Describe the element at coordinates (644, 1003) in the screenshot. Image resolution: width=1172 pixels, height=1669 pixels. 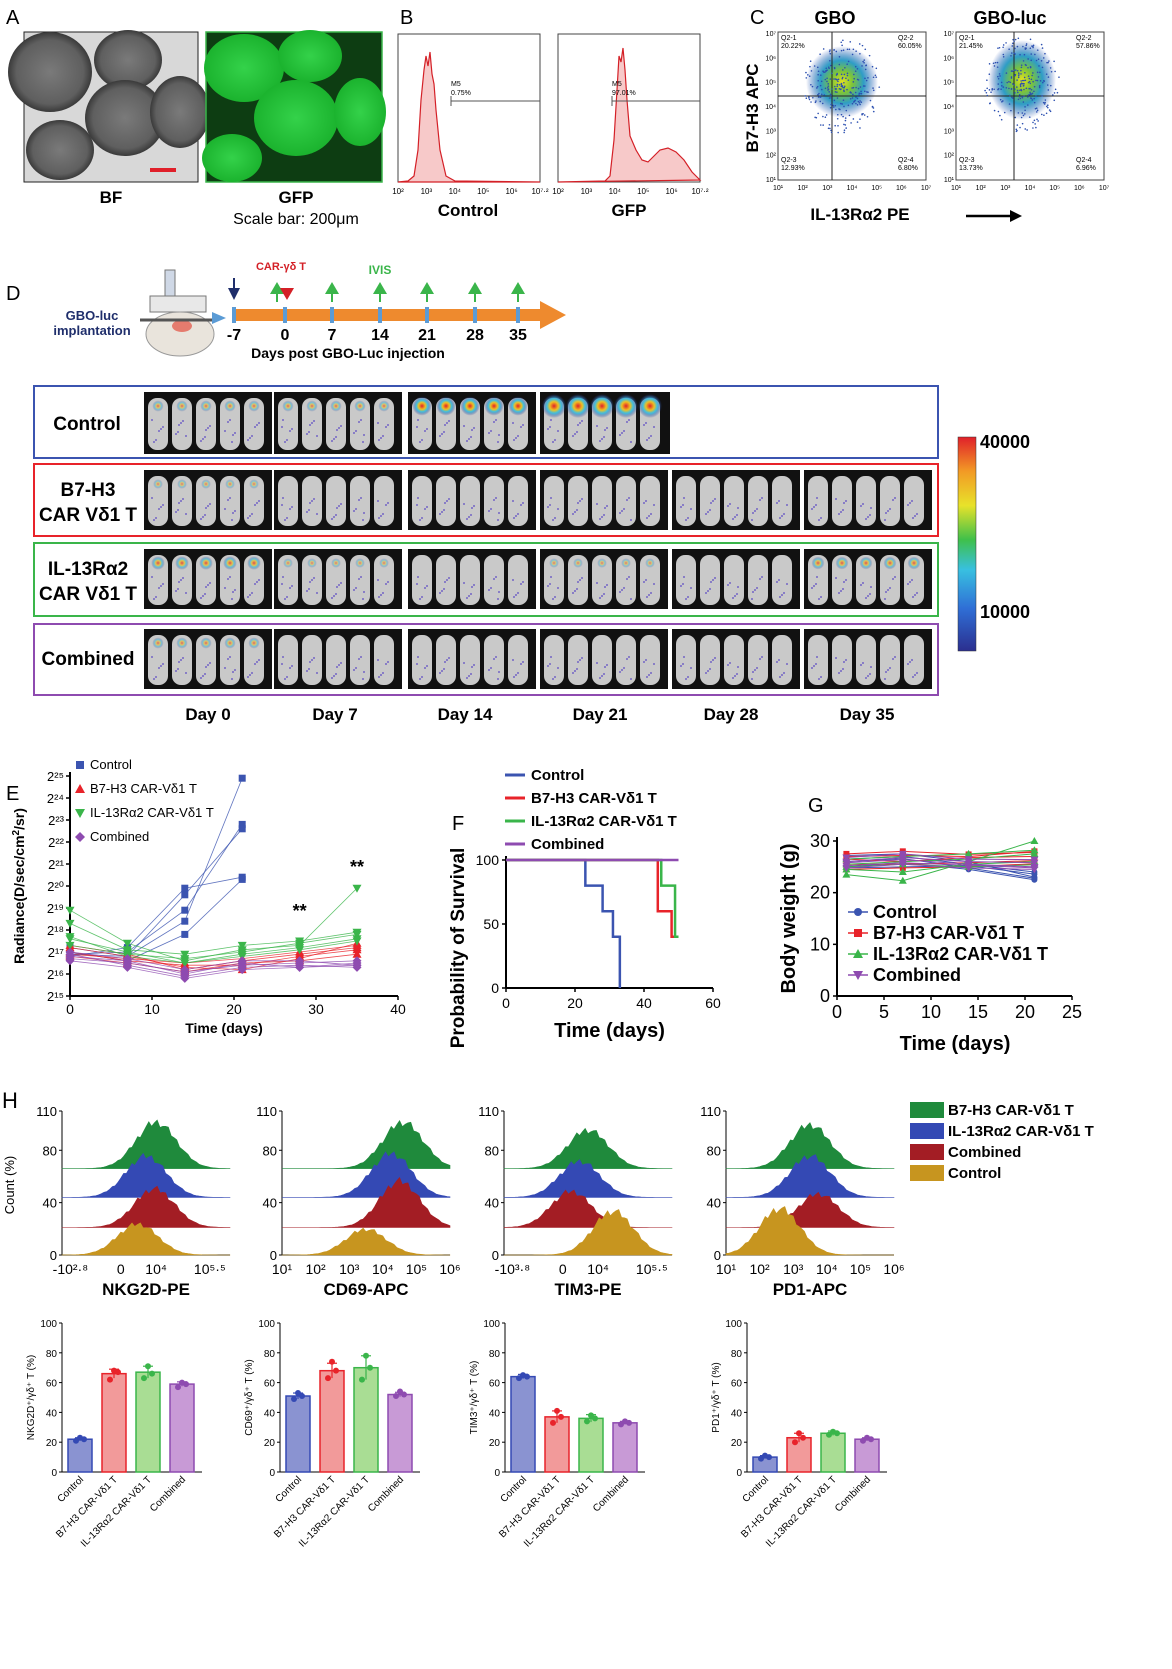
I see `x-tick-label: 40` at that location.